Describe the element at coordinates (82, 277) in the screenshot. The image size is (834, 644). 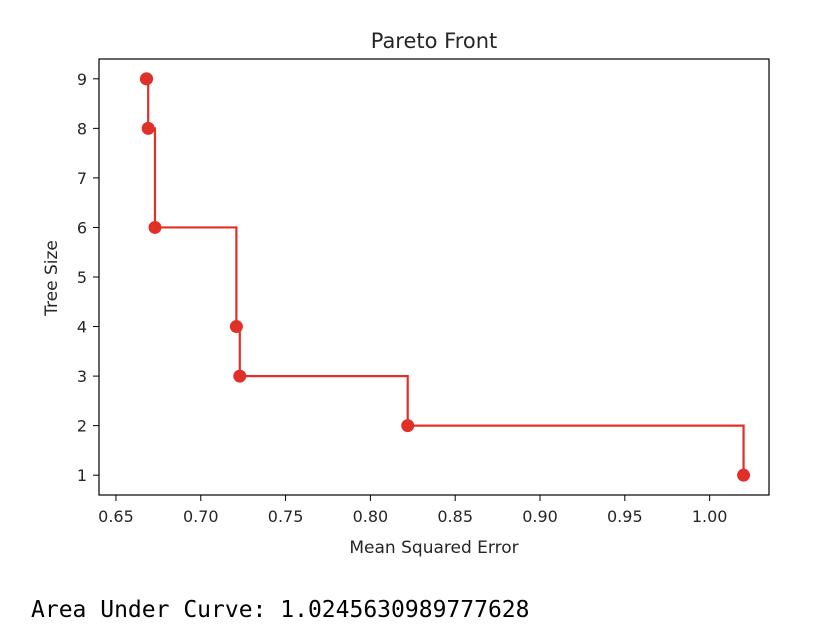
I see `y-tick-label: 5` at that location.